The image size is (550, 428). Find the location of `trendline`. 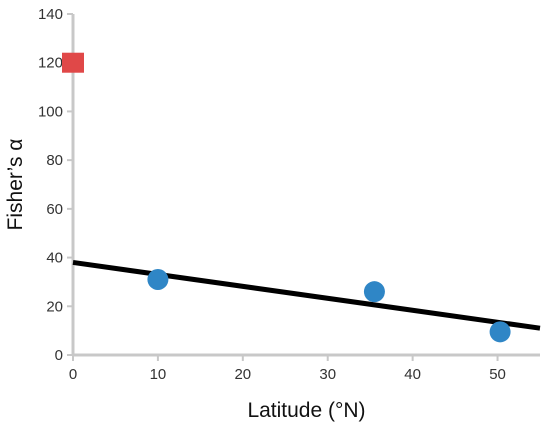

trendline is located at coordinates (306, 295).